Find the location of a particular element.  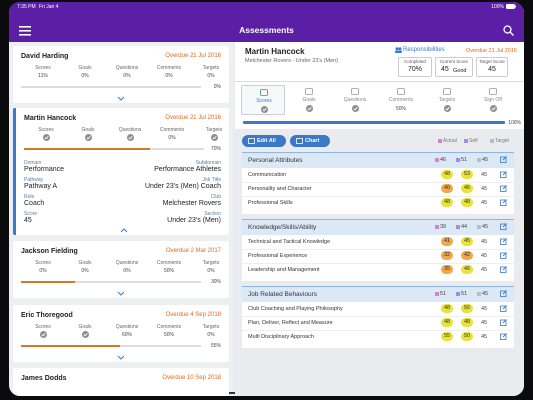

action-button: Chart is located at coordinates (310, 141).